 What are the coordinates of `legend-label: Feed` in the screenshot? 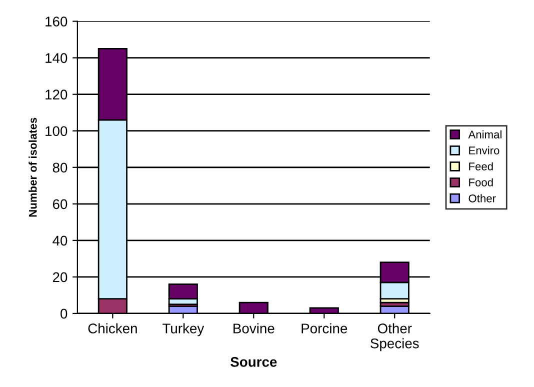 It's located at (481, 166).